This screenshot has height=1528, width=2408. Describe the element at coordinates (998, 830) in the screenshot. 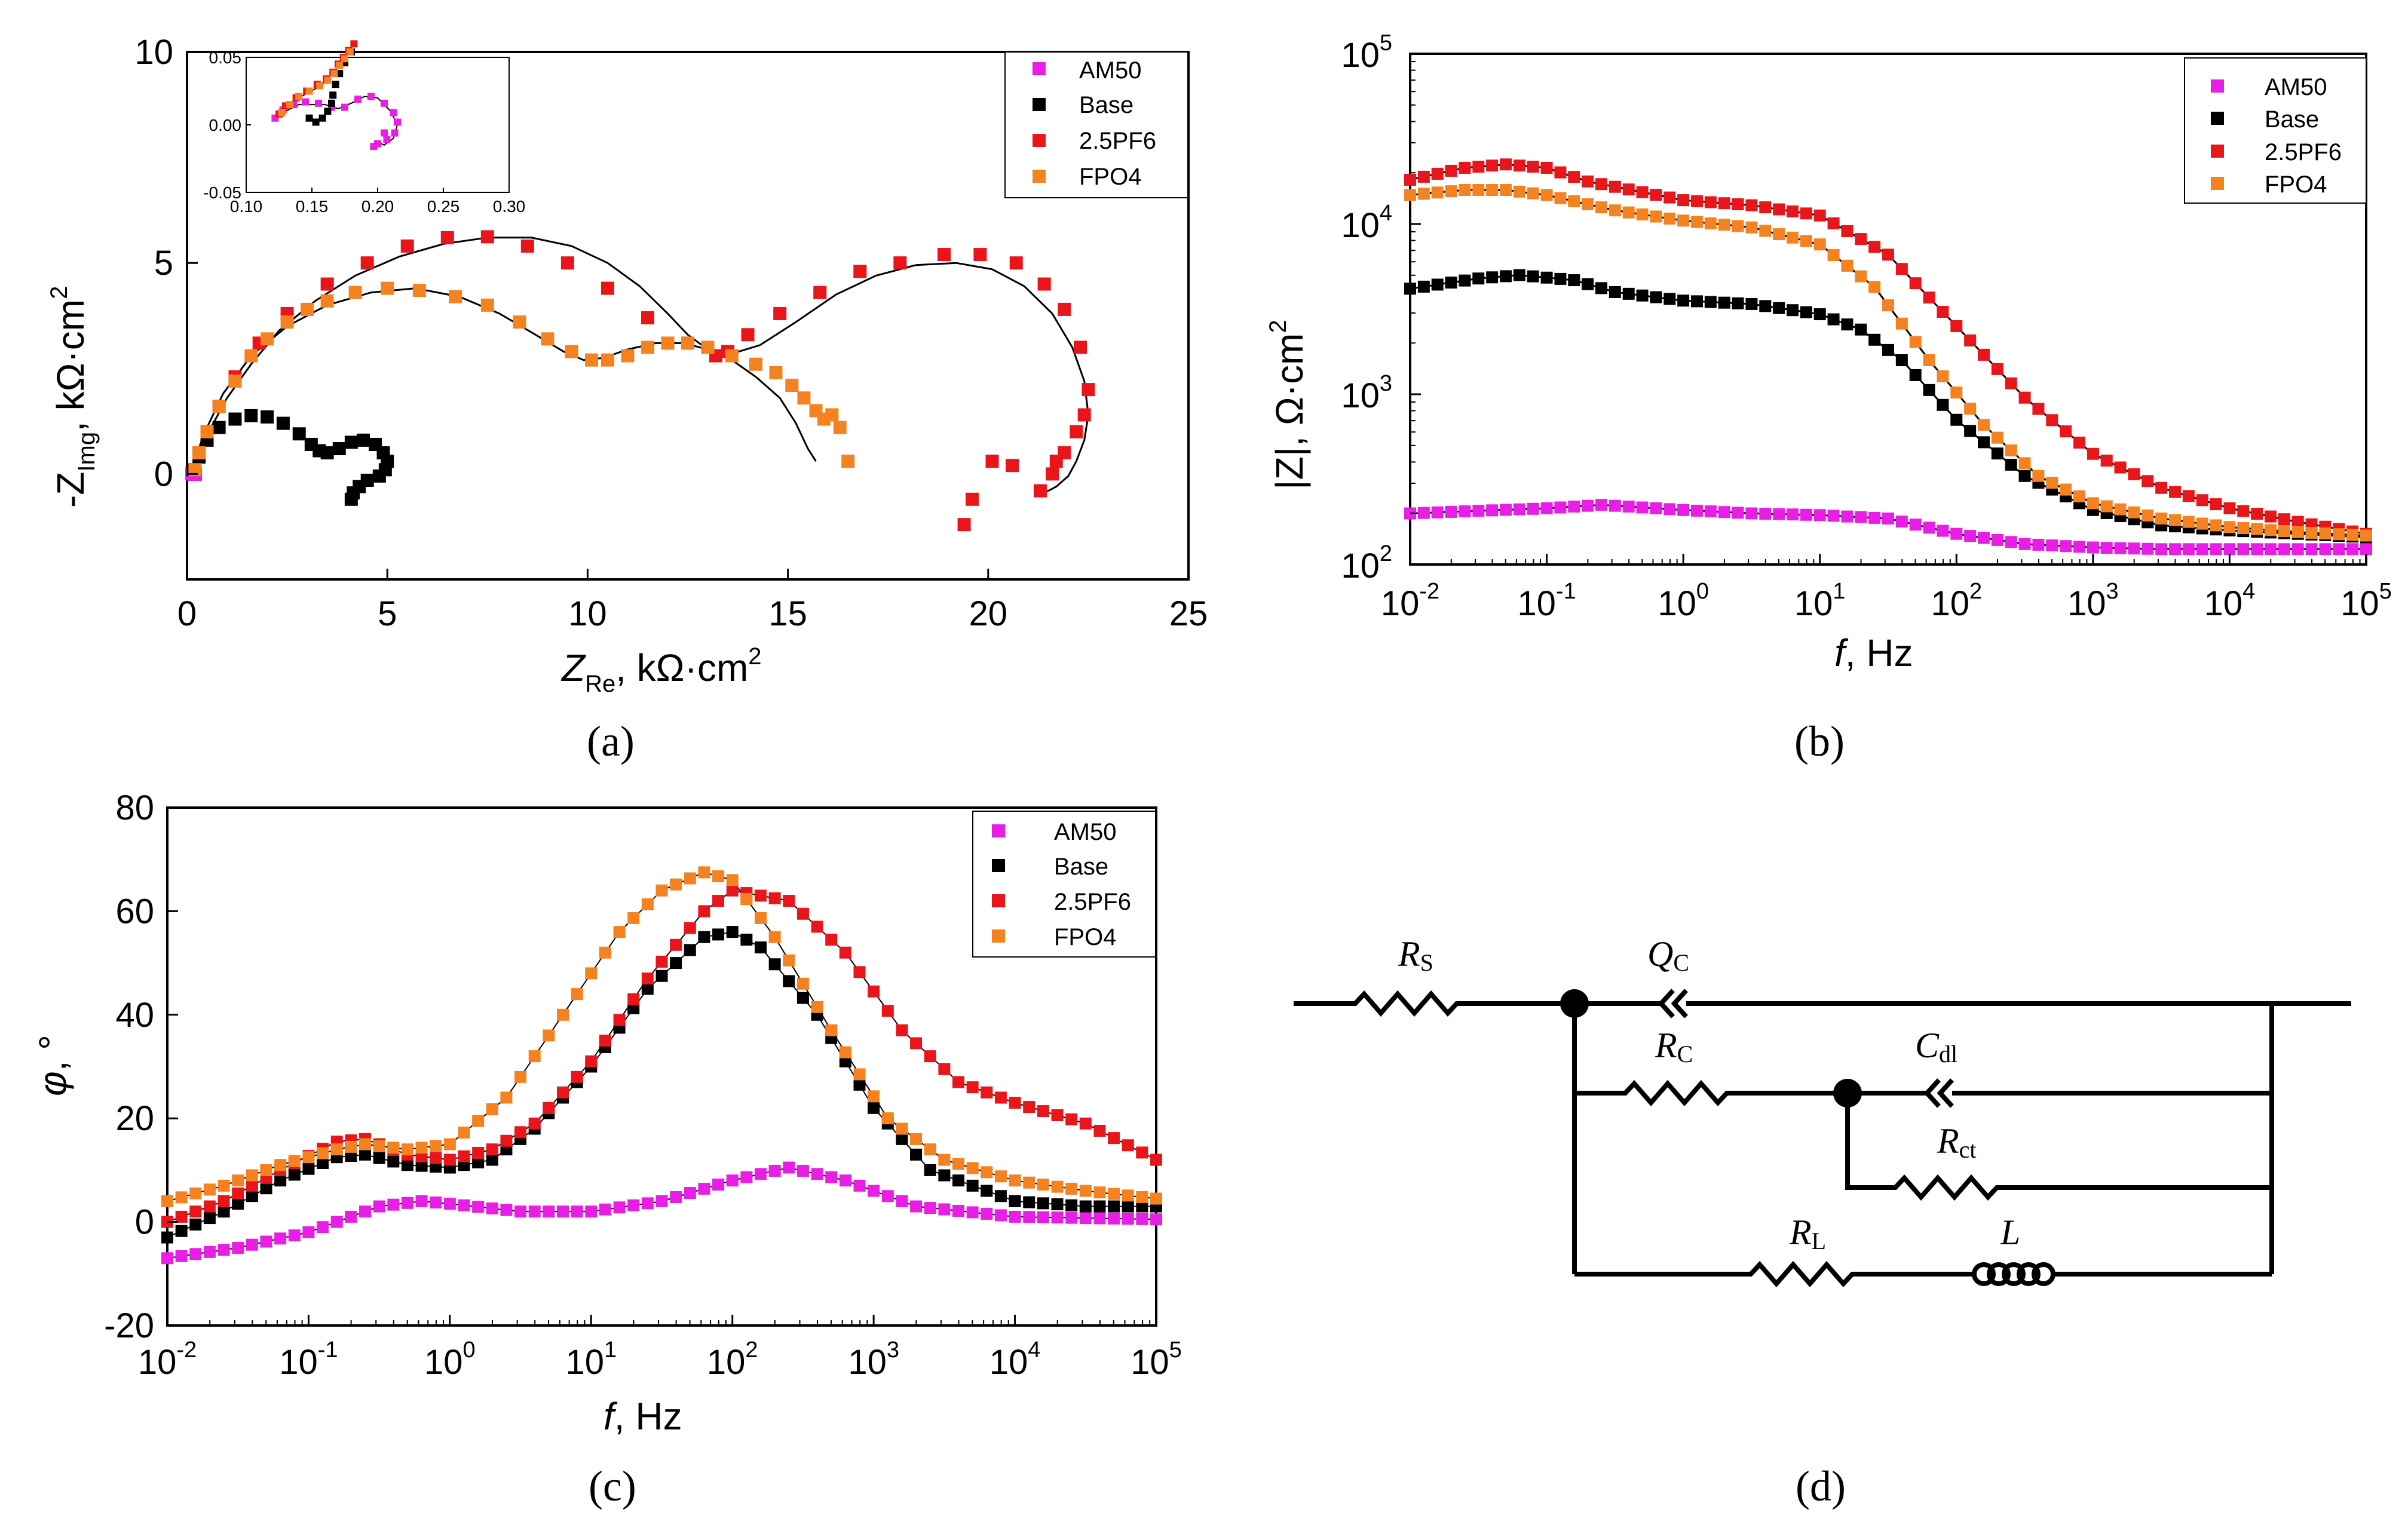

I see `panel-c-legend-marker-am50` at that location.